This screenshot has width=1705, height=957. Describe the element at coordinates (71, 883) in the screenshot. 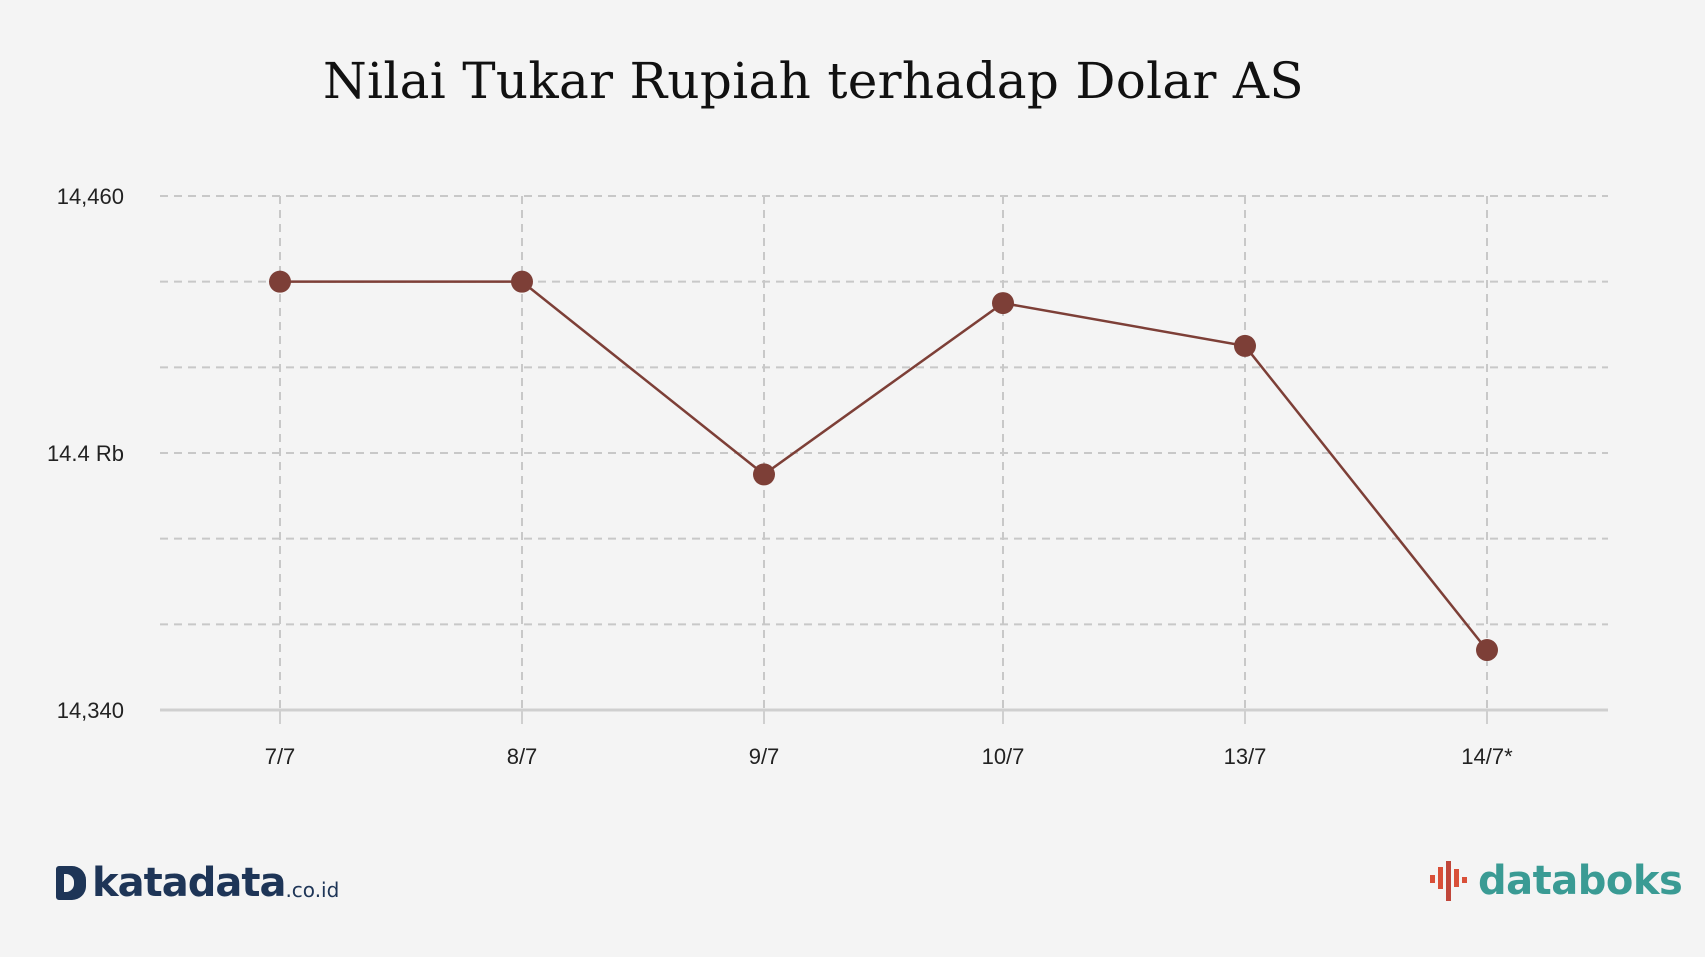

I see `katadata-mark-icon` at that location.